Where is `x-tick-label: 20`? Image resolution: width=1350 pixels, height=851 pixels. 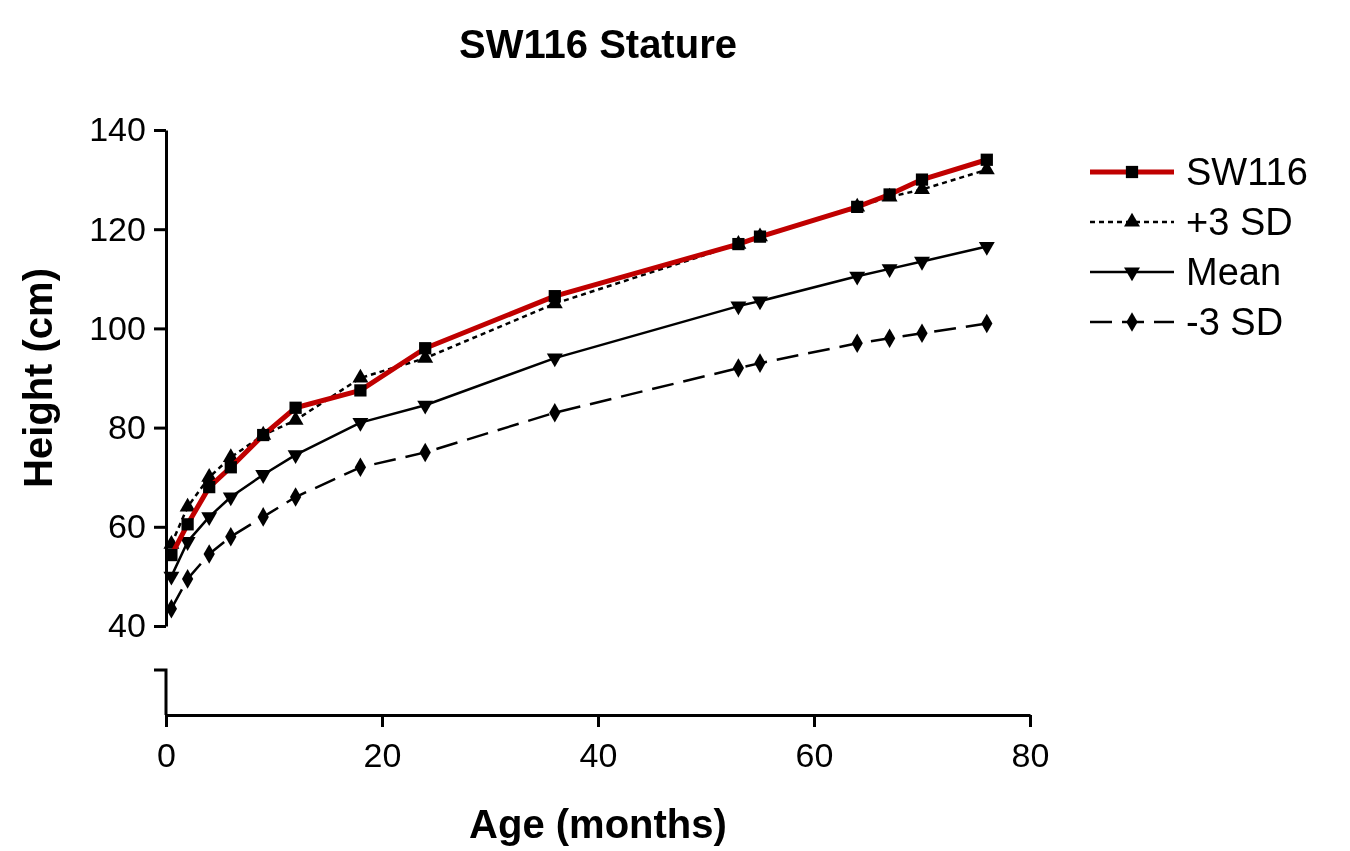 x-tick-label: 20 is located at coordinates (382, 755).